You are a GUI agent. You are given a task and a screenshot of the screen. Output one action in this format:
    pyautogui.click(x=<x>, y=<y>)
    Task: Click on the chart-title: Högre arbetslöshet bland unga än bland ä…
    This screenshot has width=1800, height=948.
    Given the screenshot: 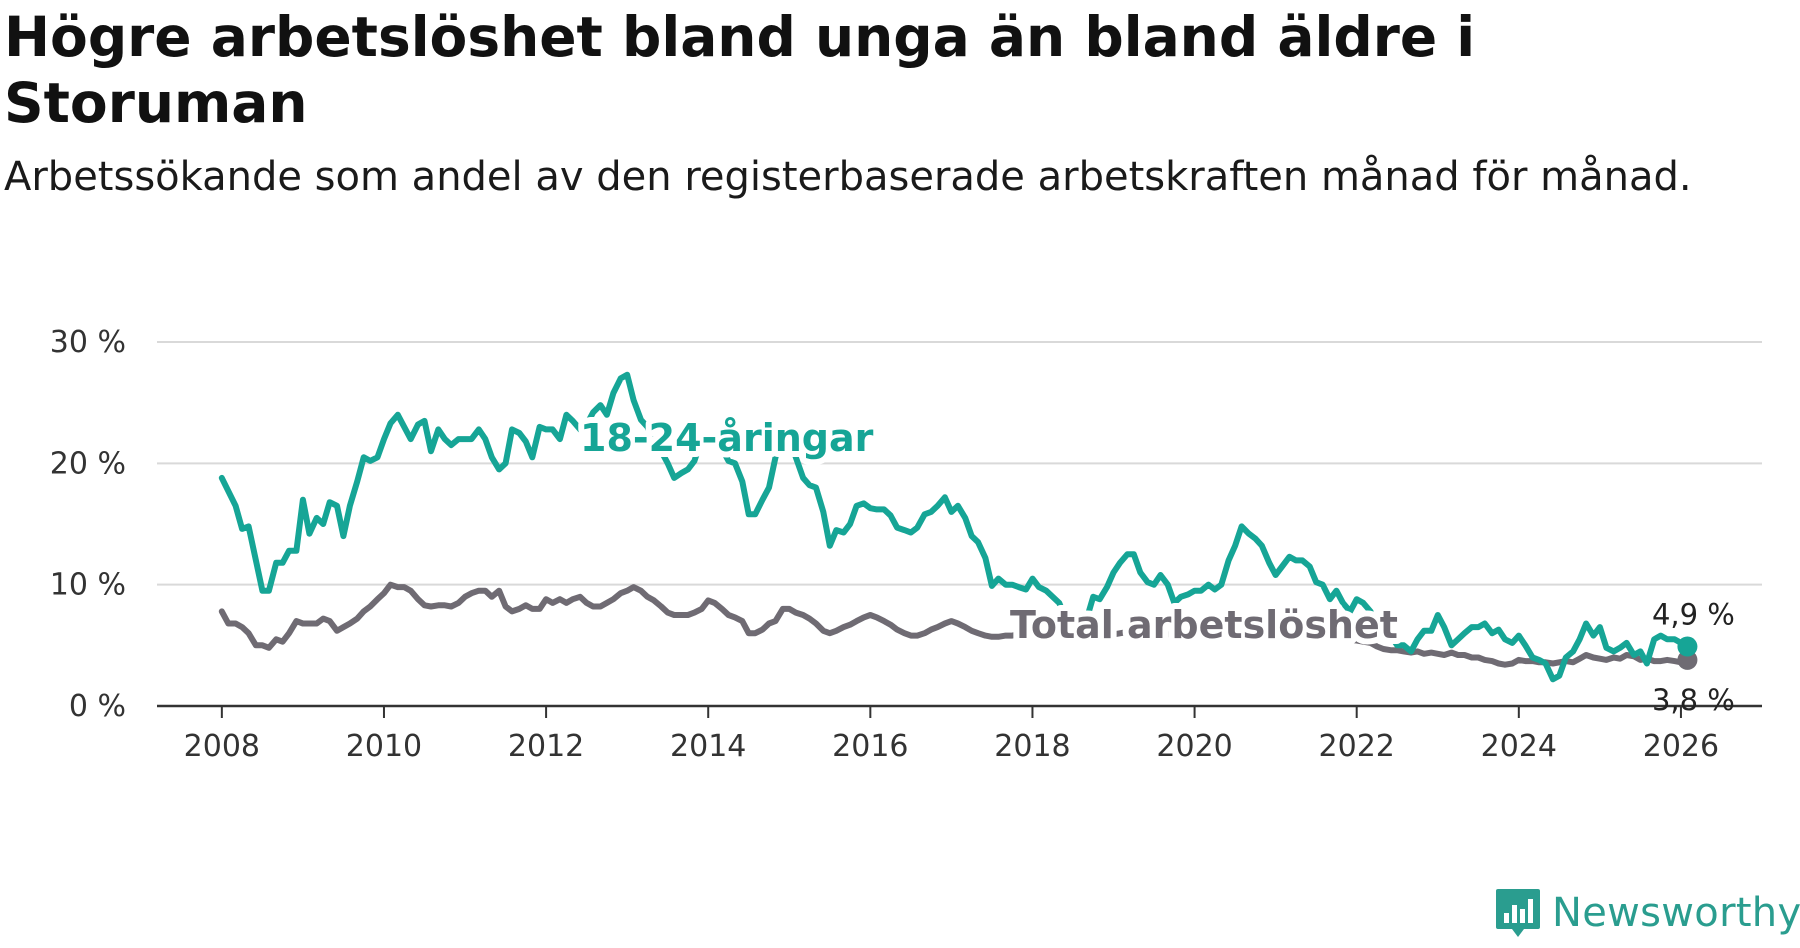 What is the action you would take?
    pyautogui.click(x=740, y=70)
    